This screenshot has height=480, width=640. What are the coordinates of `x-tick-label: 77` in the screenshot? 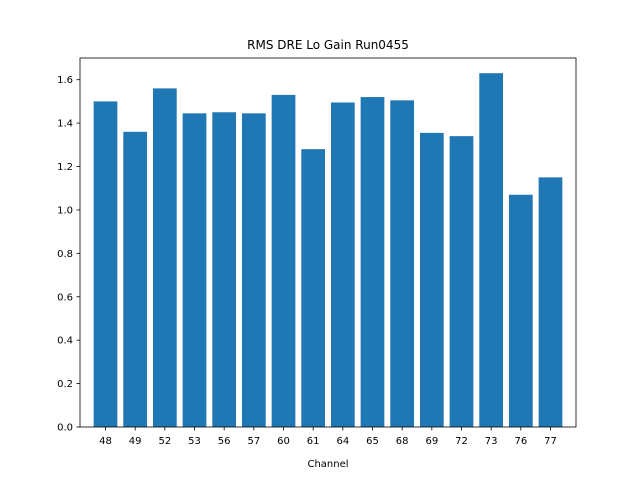 It's located at (550, 441).